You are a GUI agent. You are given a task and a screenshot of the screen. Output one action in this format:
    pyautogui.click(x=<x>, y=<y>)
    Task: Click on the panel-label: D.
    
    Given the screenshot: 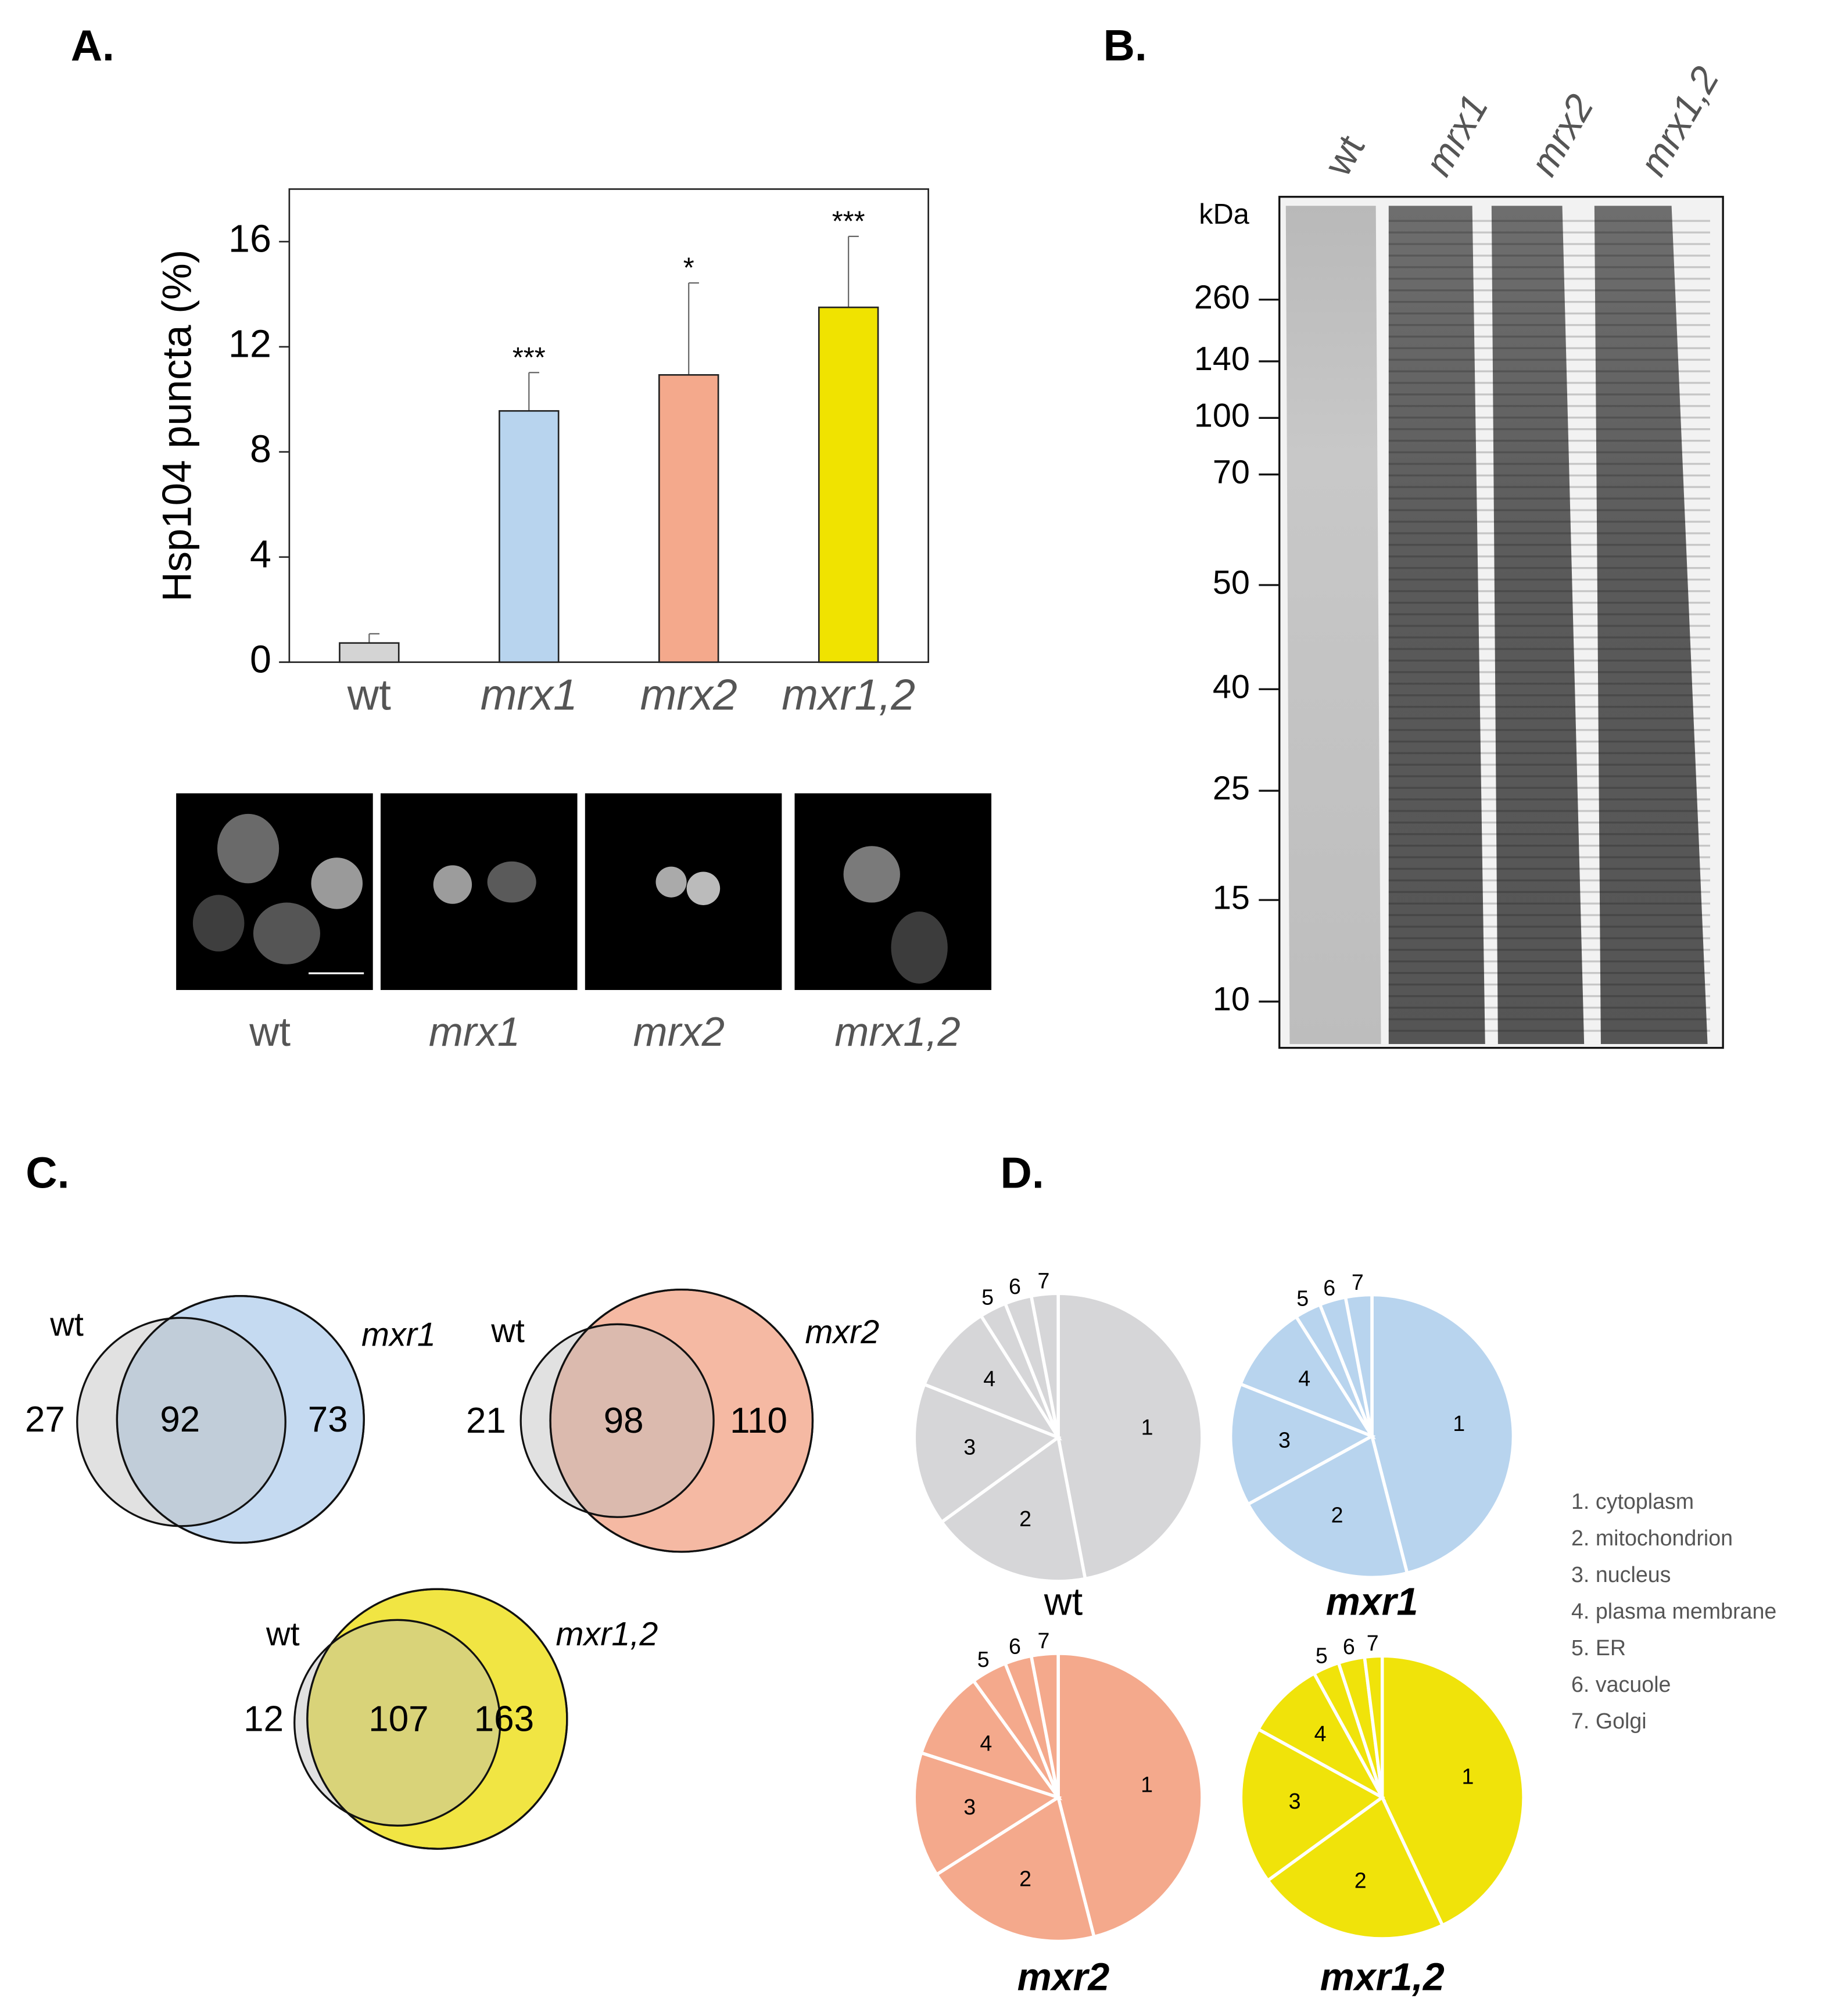 What is the action you would take?
    pyautogui.click(x=1022, y=1173)
    